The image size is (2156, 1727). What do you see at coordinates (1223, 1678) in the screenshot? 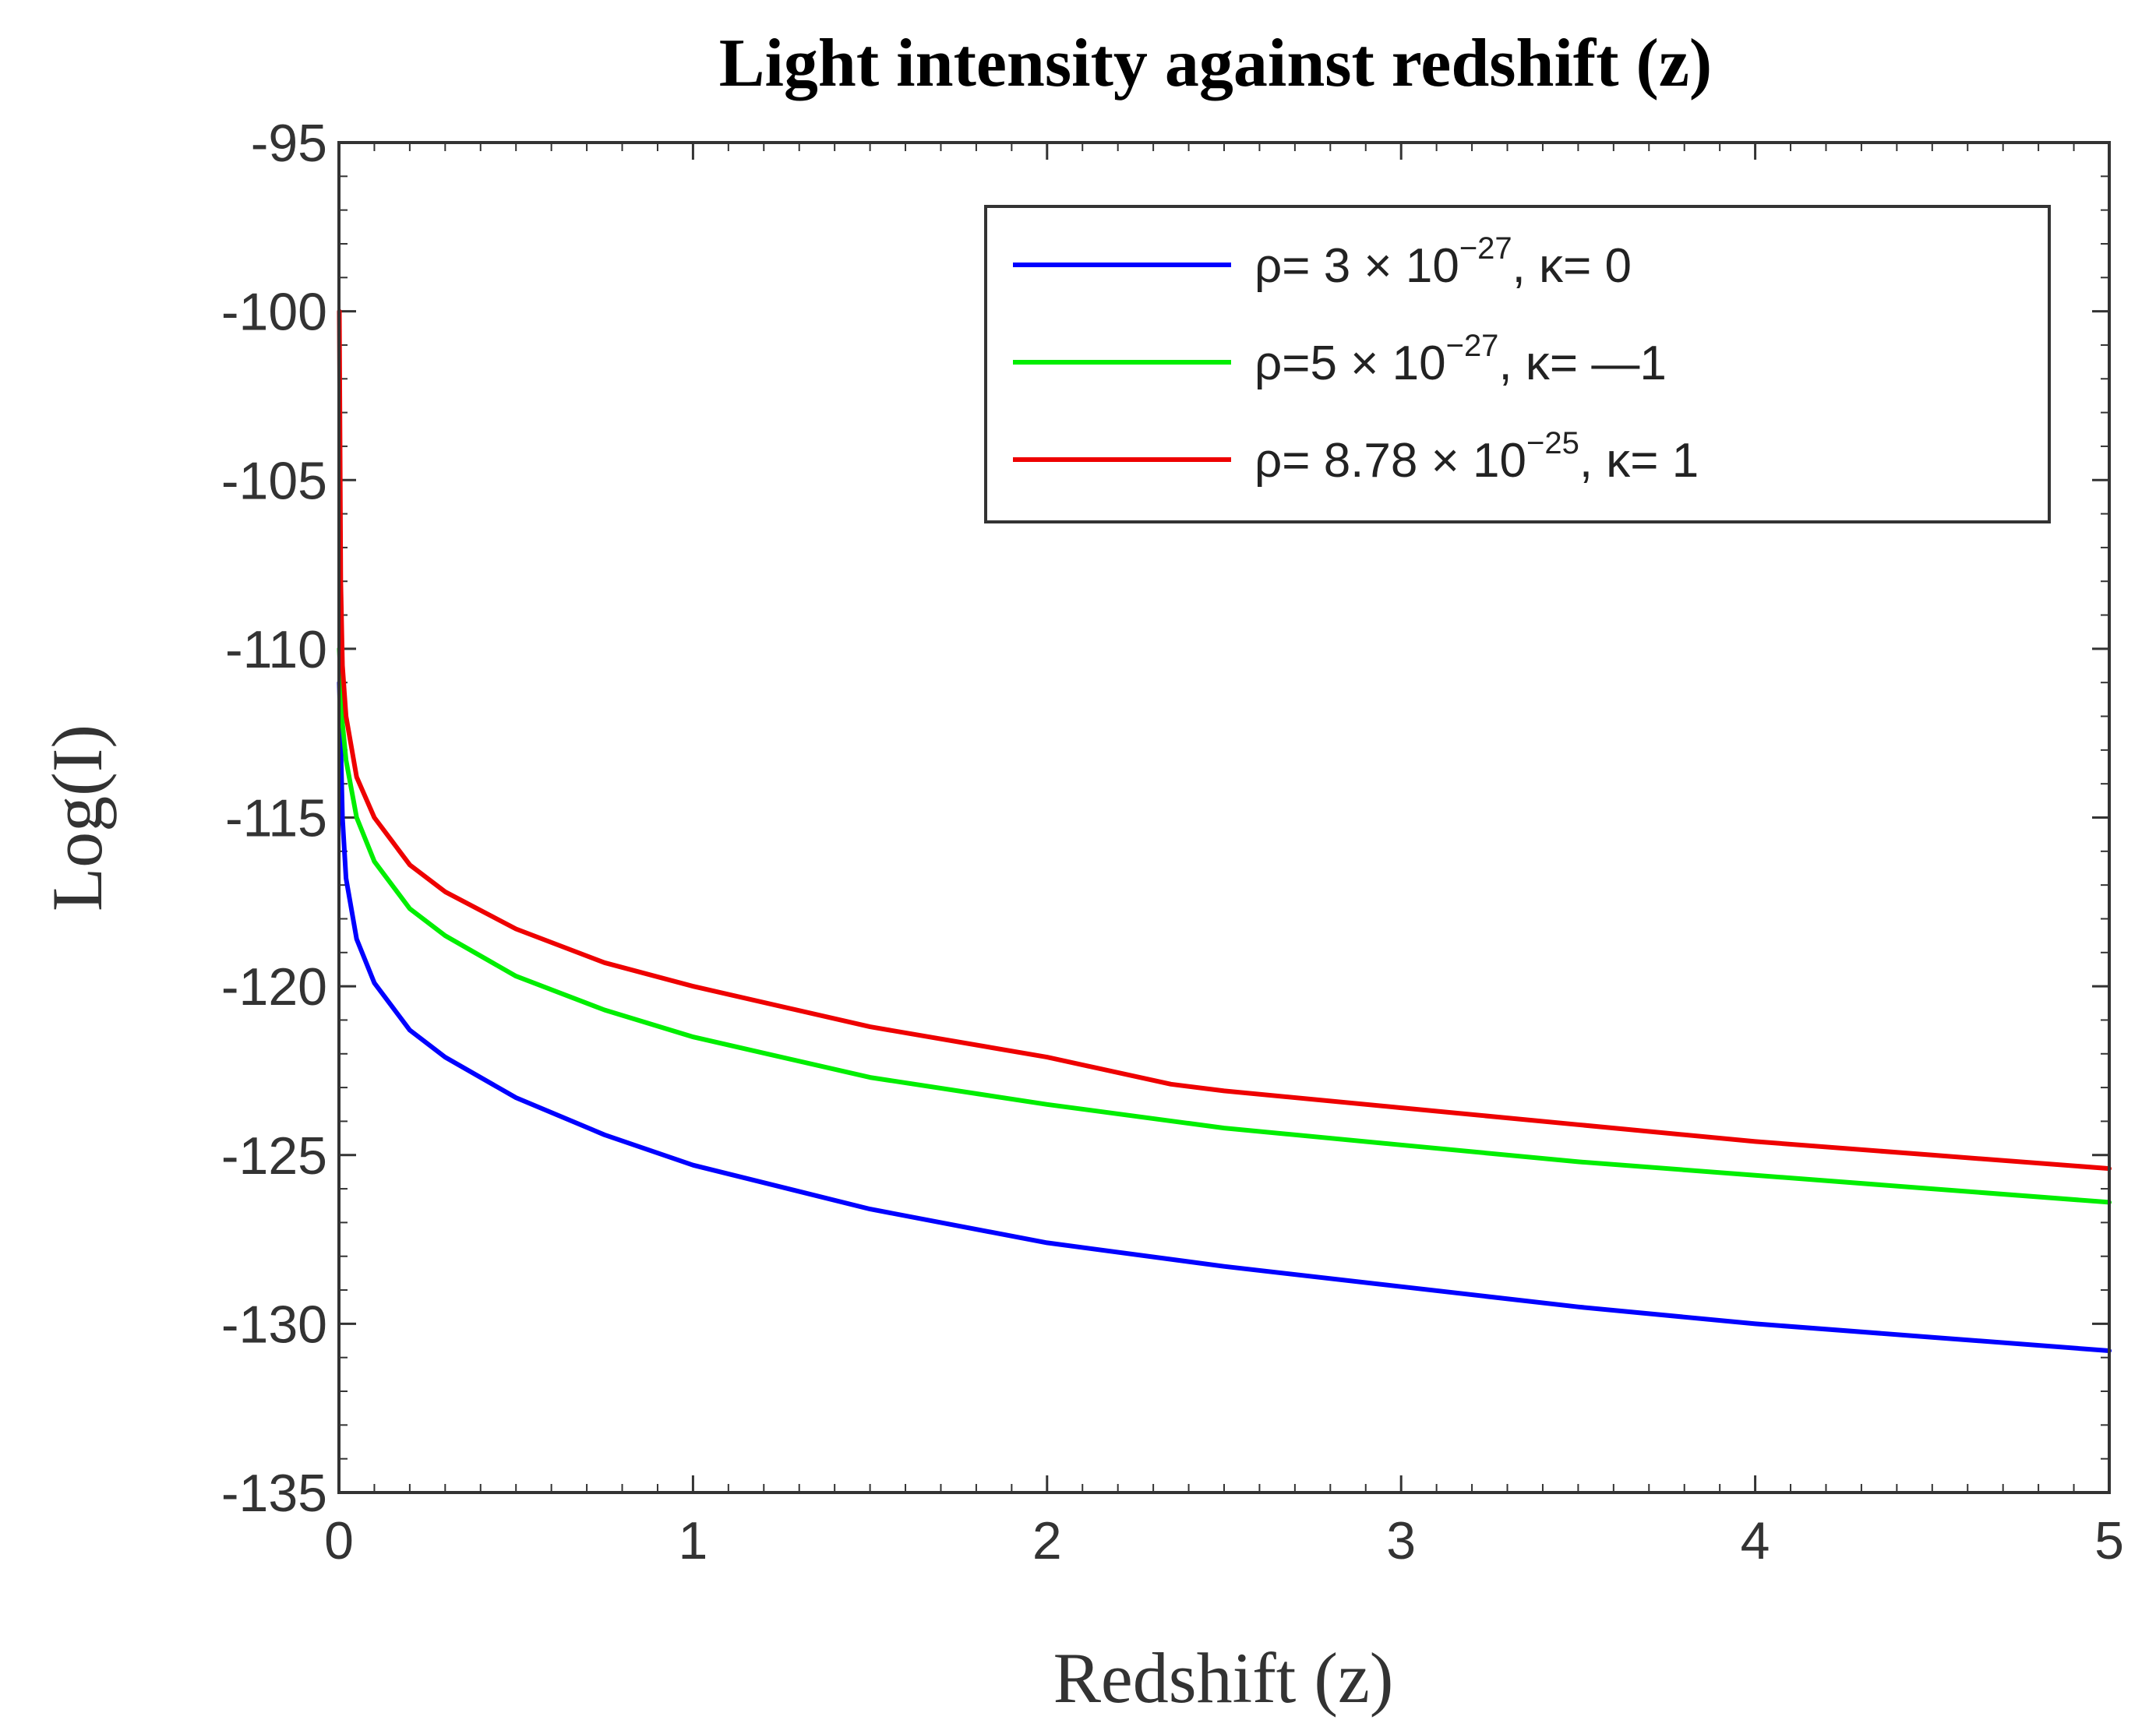
I see `x-axis-label: Redshift (z)` at bounding box center [1223, 1678].